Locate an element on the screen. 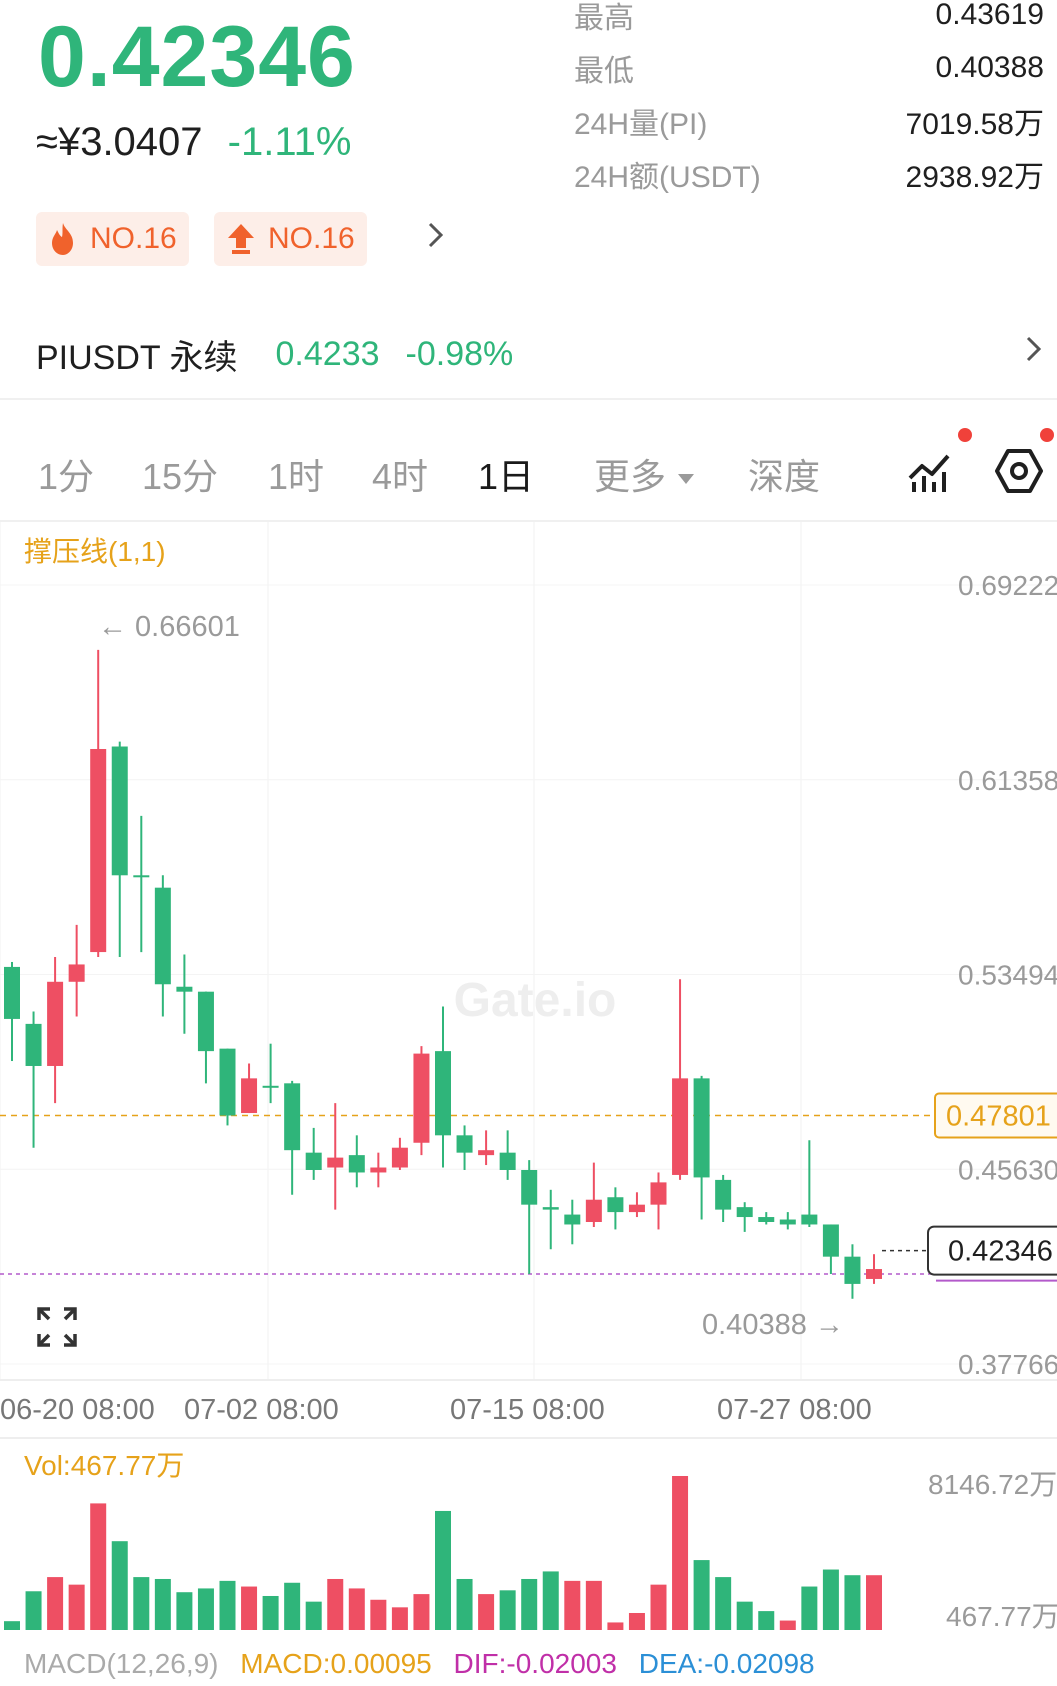 This screenshot has width=1057, height=1686. tab-1h: 1时 is located at coordinates (296, 476).